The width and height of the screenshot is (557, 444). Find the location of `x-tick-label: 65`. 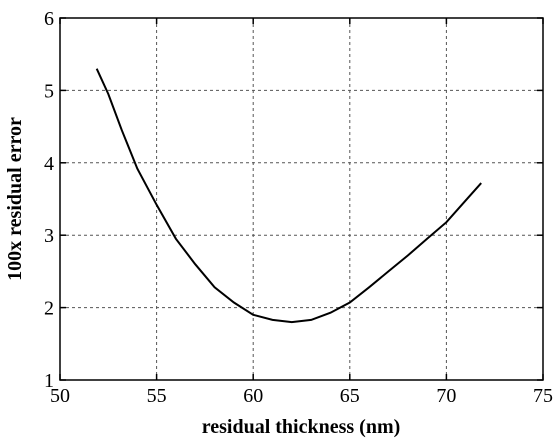

x-tick-label: 65 is located at coordinates (350, 396).